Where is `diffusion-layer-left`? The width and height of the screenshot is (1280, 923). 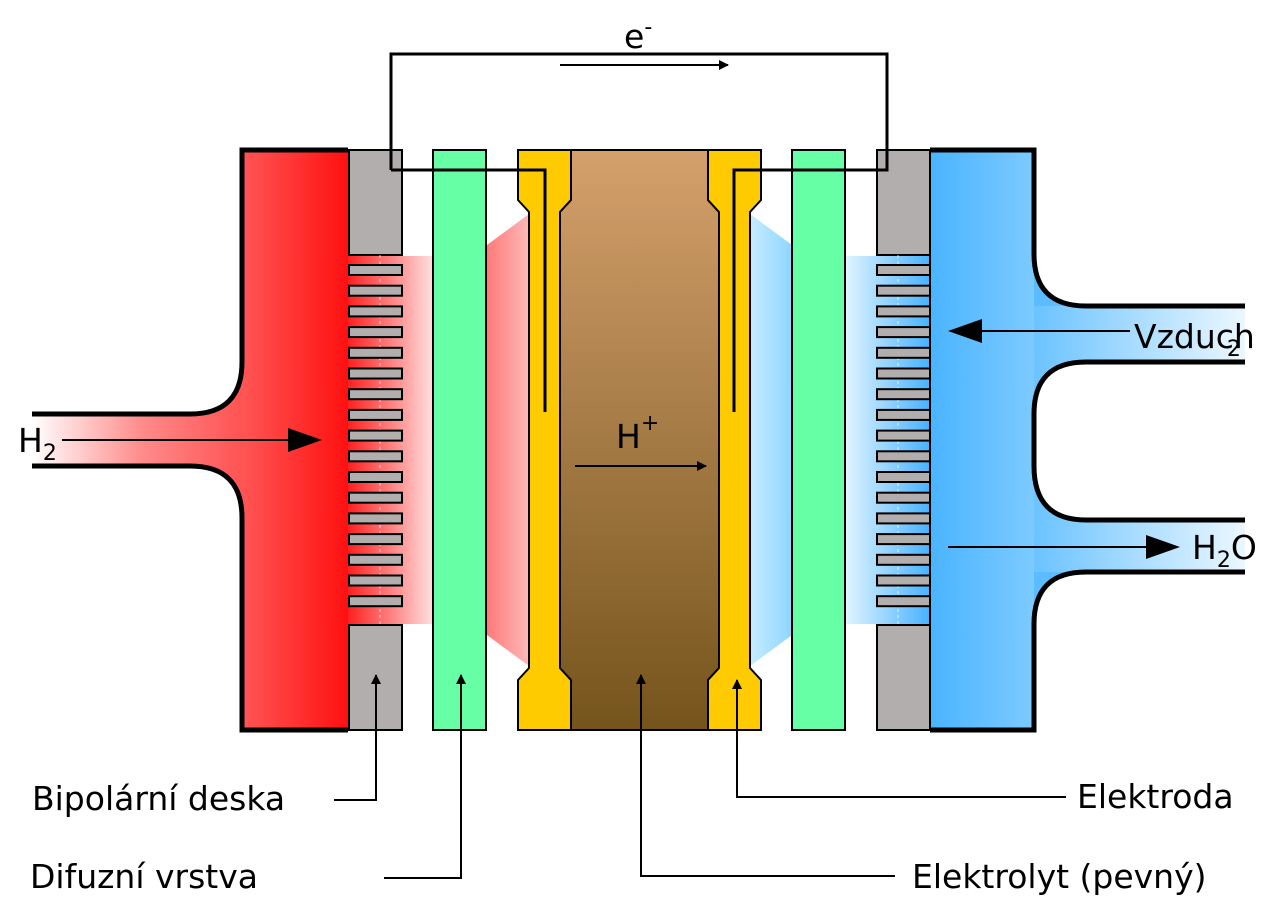 diffusion-layer-left is located at coordinates (459, 440).